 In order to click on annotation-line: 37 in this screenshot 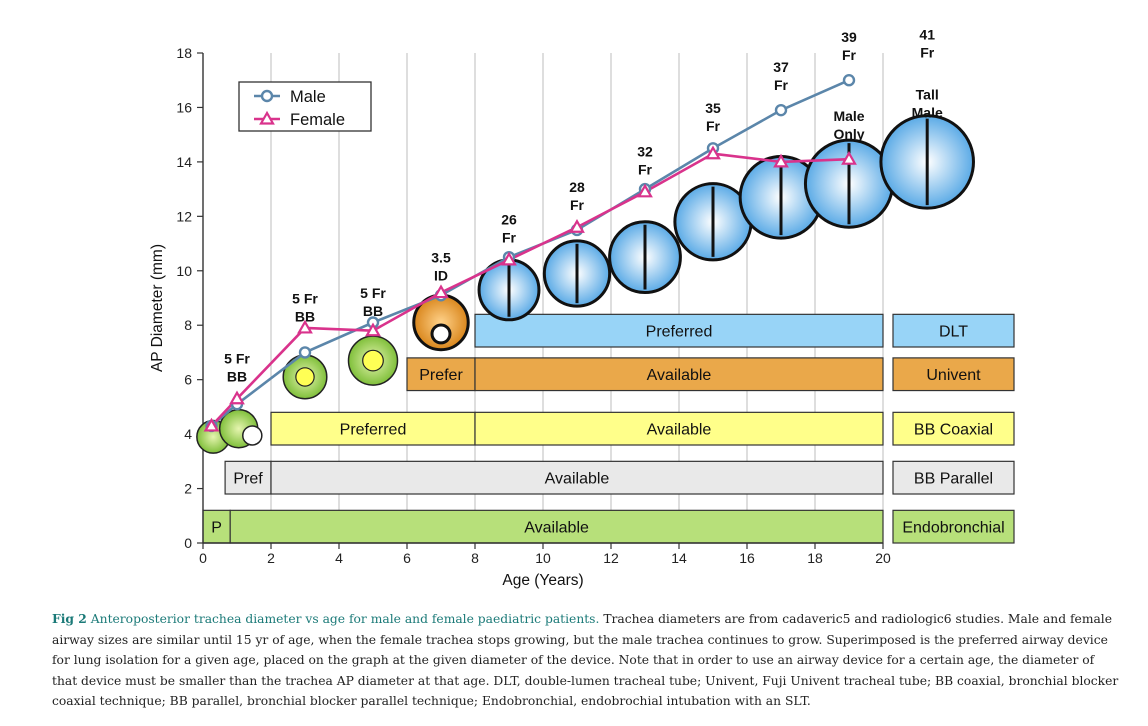, I will do `click(781, 67)`.